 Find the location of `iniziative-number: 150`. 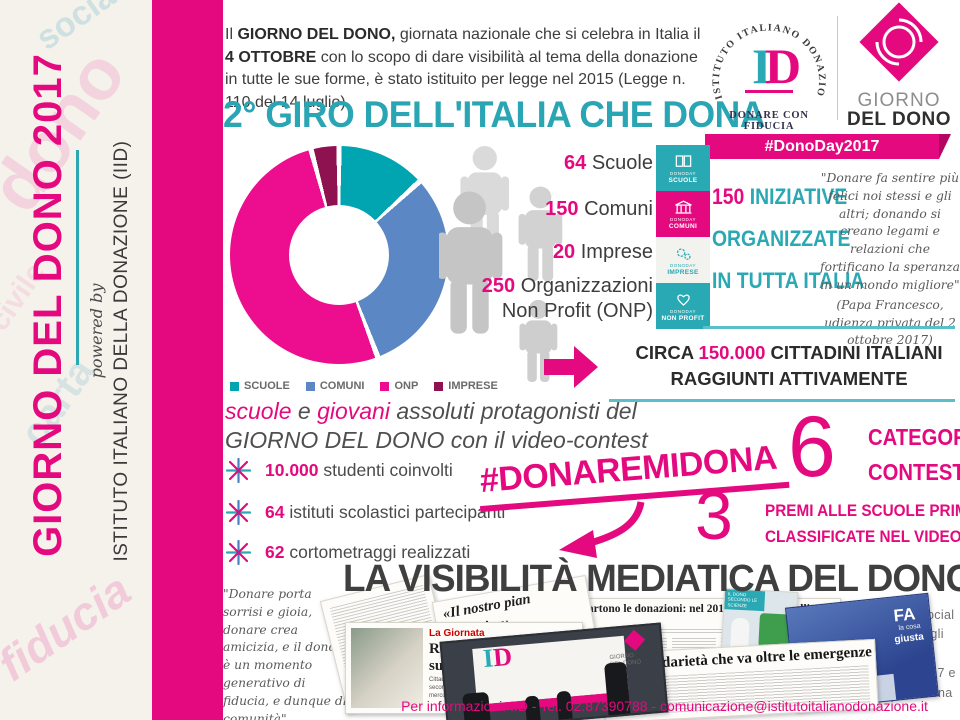

iniziative-number: 150 is located at coordinates (728, 196).